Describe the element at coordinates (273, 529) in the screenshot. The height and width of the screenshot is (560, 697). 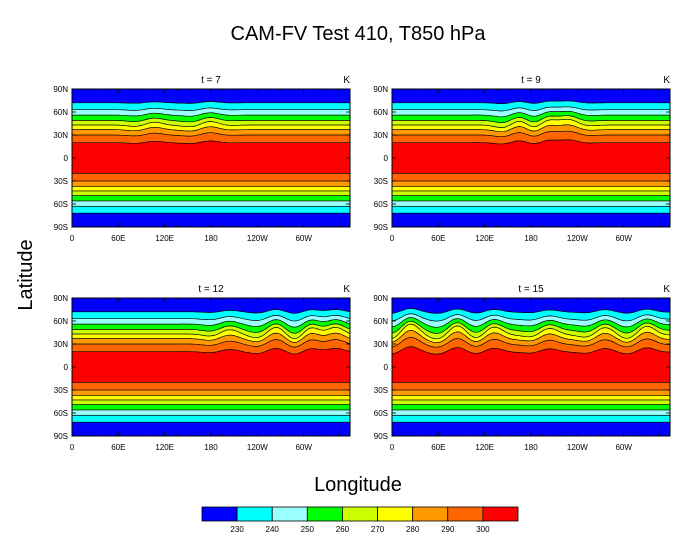
I see `colorbar-label: 240` at that location.